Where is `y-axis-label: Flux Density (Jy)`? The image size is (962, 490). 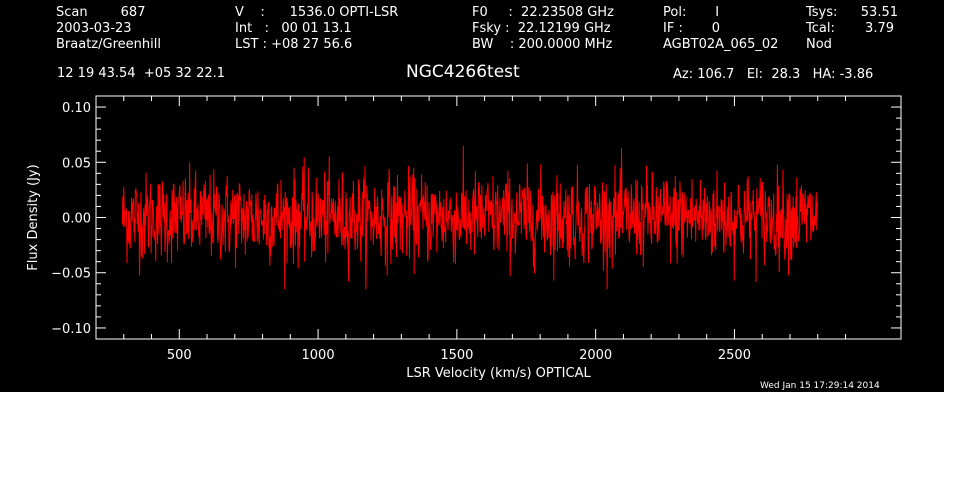
y-axis-label: Flux Density (Jy) is located at coordinates (33, 217).